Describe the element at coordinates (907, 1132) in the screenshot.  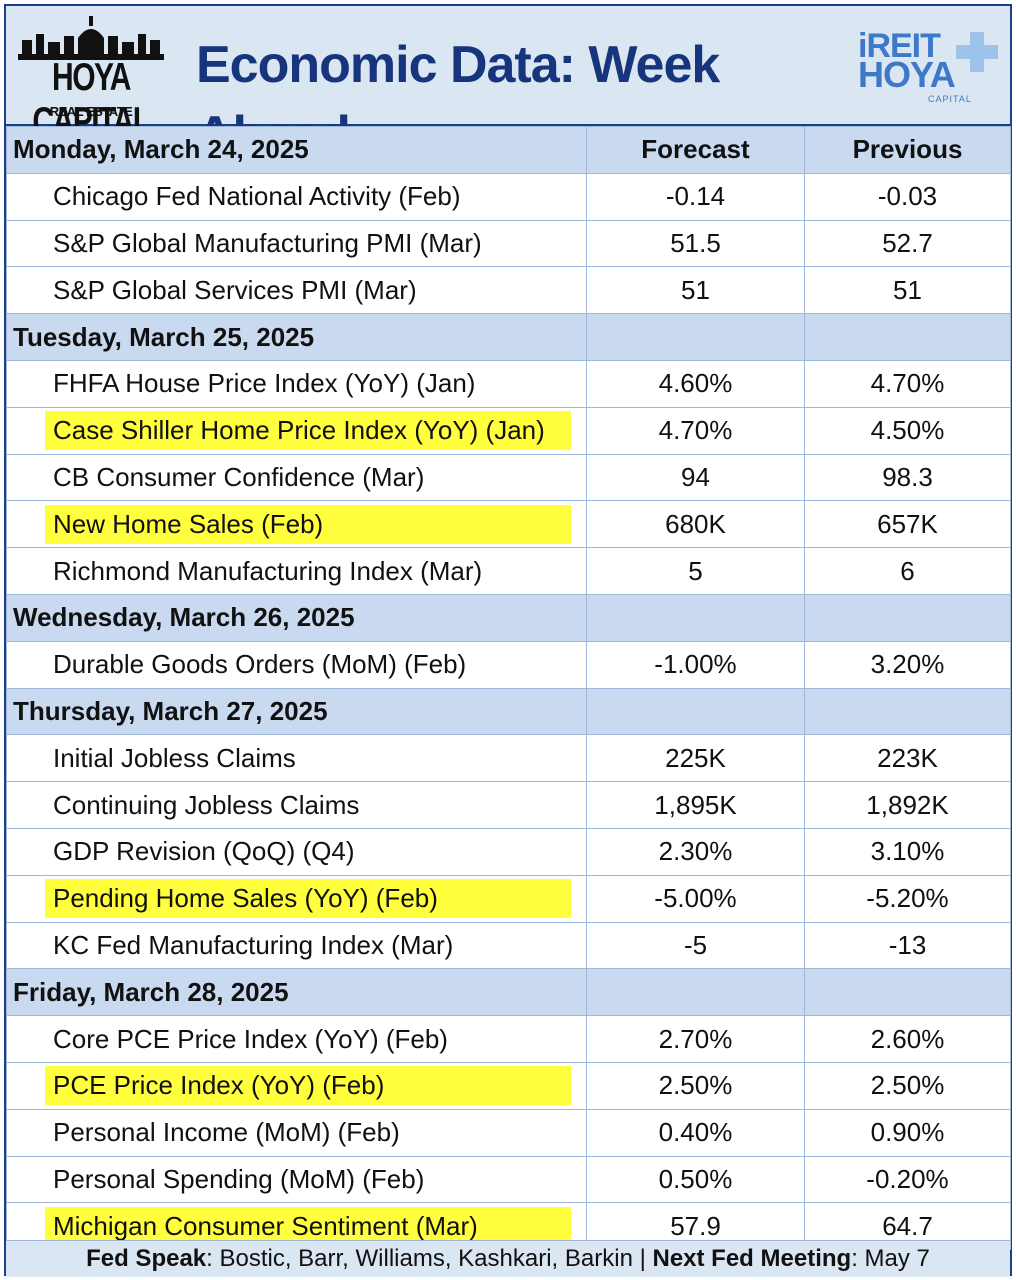
I see `previous-value: 0.90%` at that location.